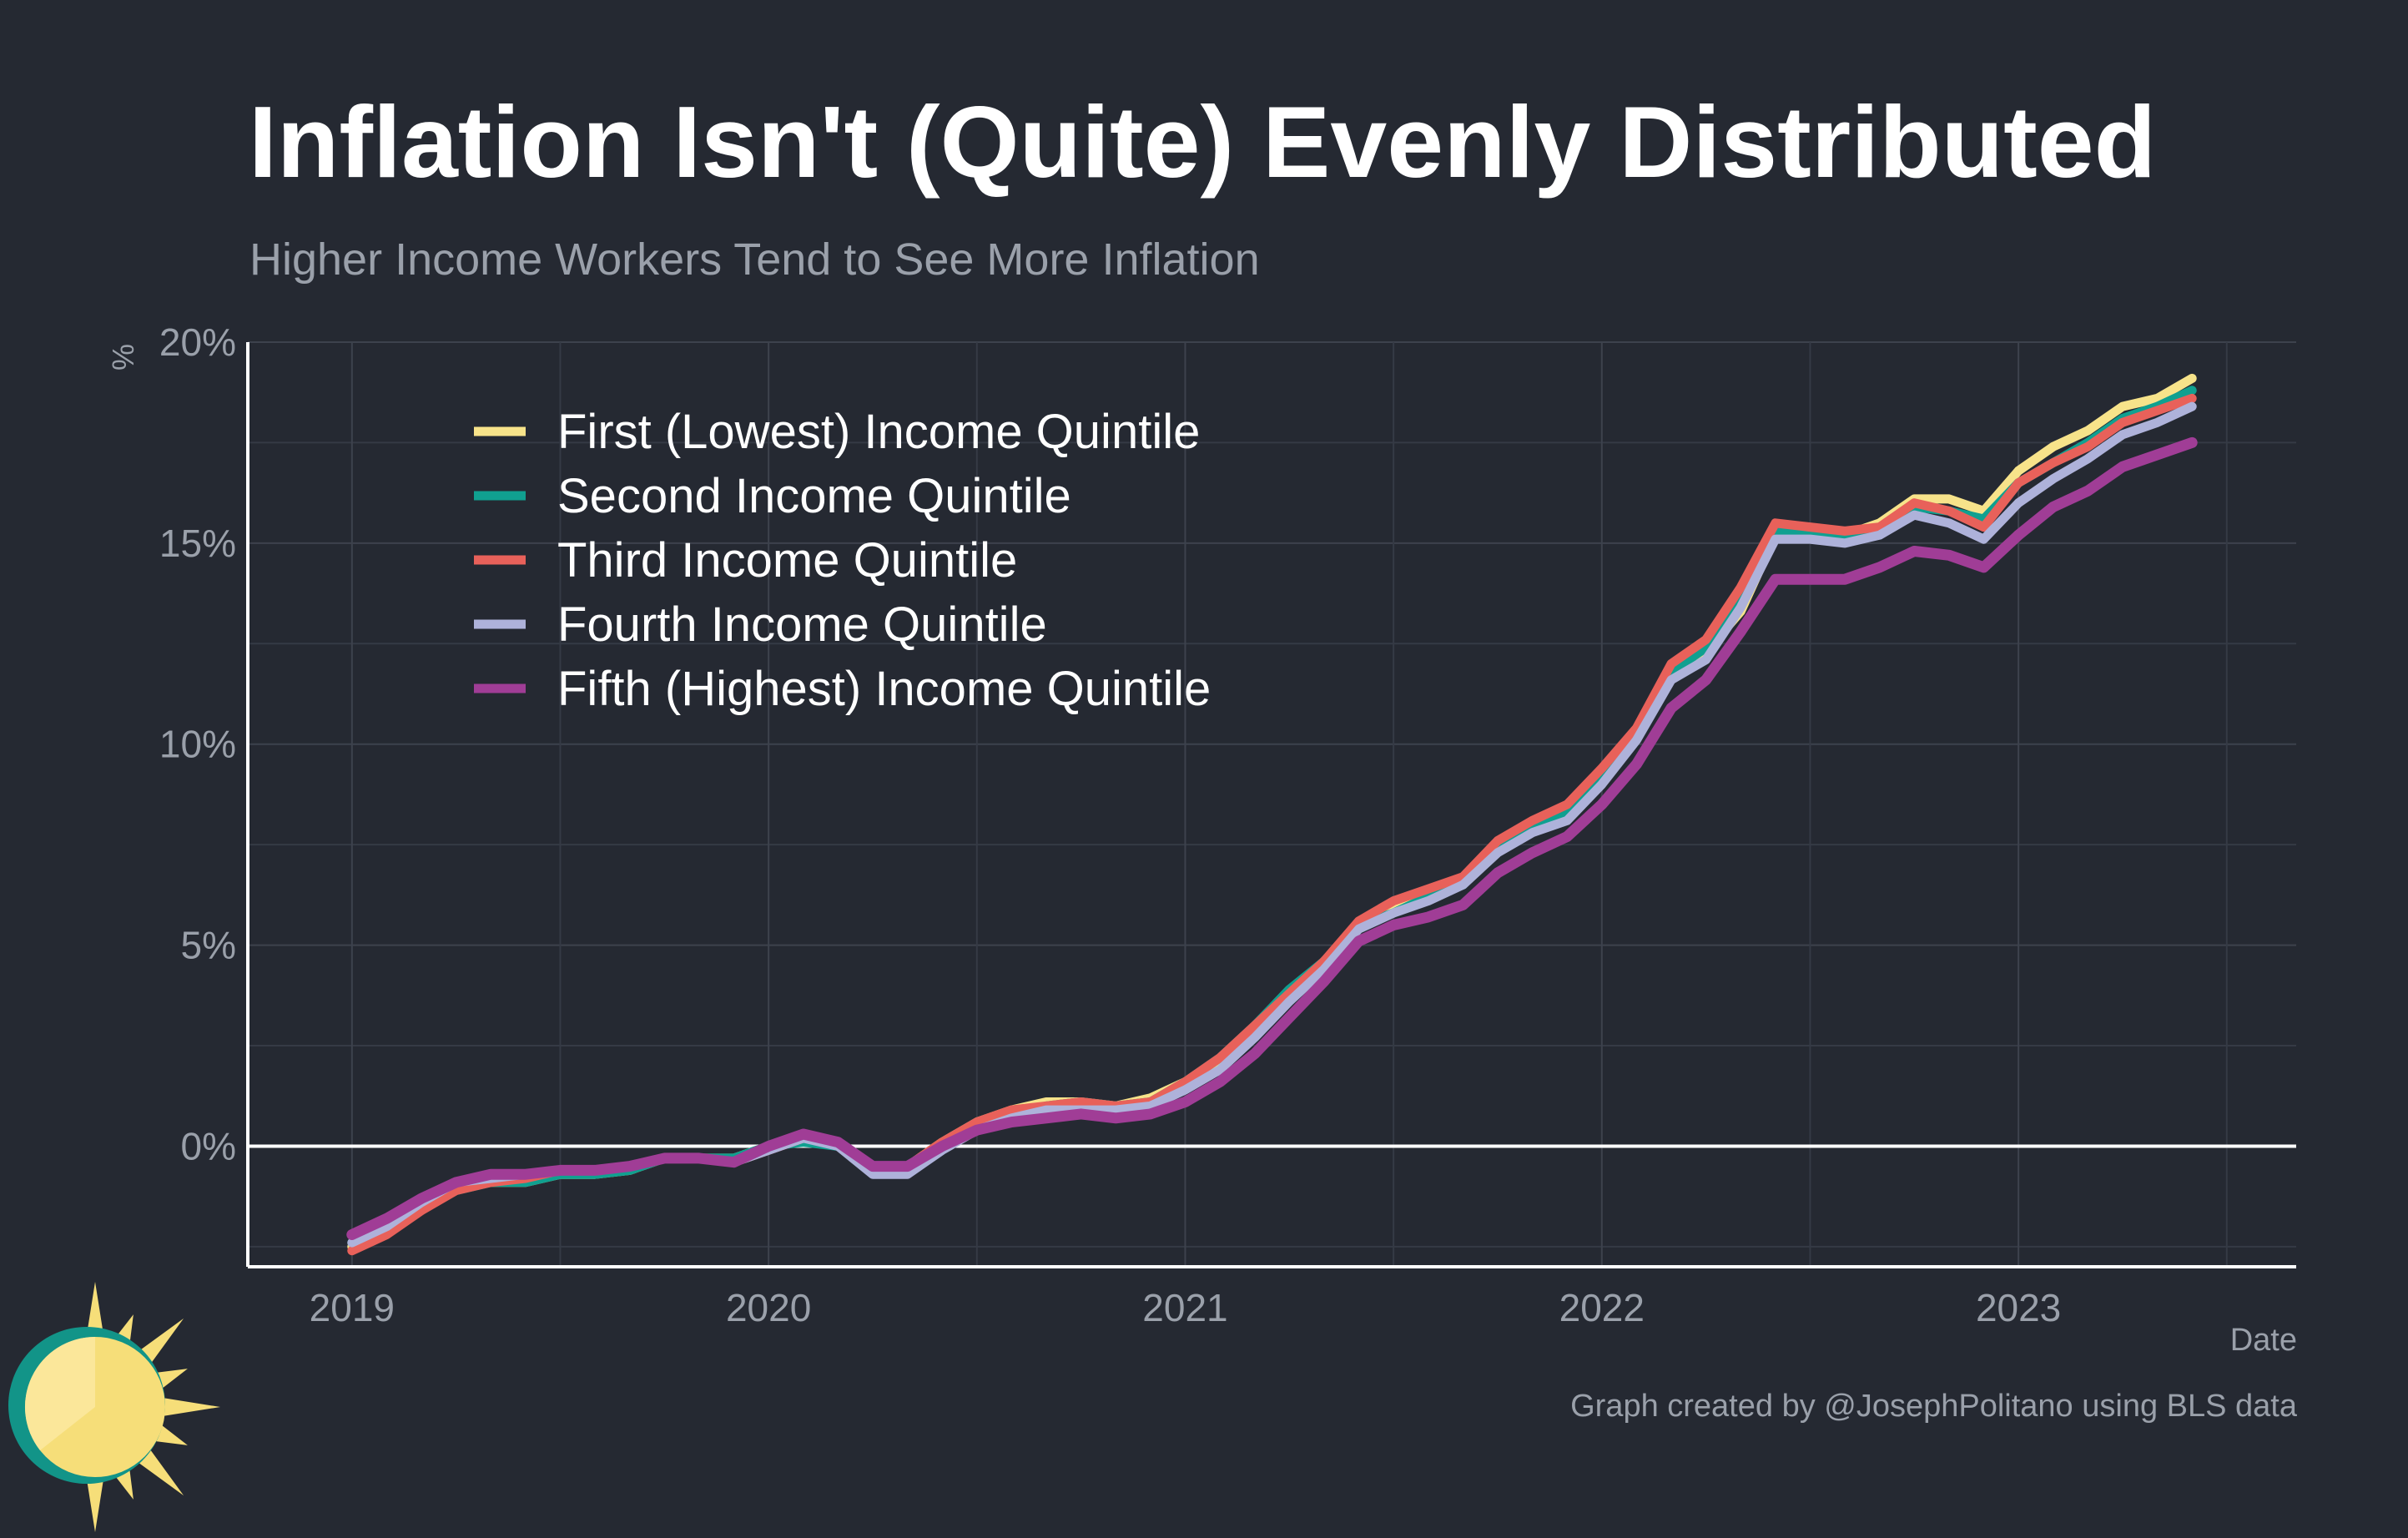 The width and height of the screenshot is (2408, 1538). Describe the element at coordinates (787, 560) in the screenshot. I see `legend-label: Third Income Quintile` at that location.